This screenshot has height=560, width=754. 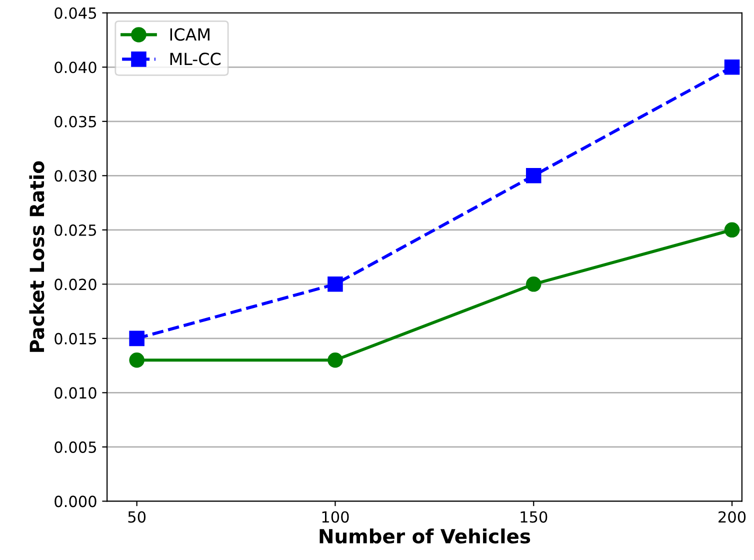 What do you see at coordinates (75, 13) in the screenshot?
I see `y-tick-label: 0.045` at bounding box center [75, 13].